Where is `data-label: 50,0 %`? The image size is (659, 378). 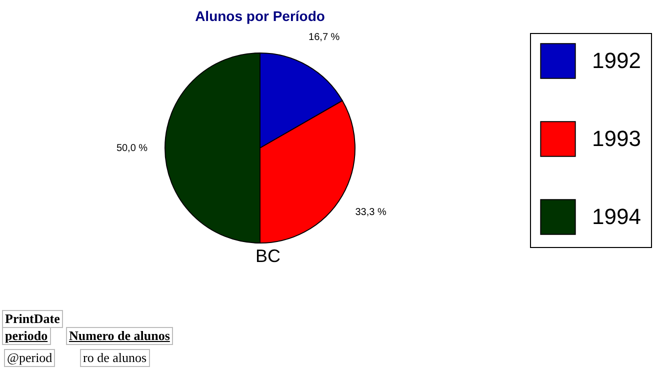
data-label: 50,0 % is located at coordinates (132, 148).